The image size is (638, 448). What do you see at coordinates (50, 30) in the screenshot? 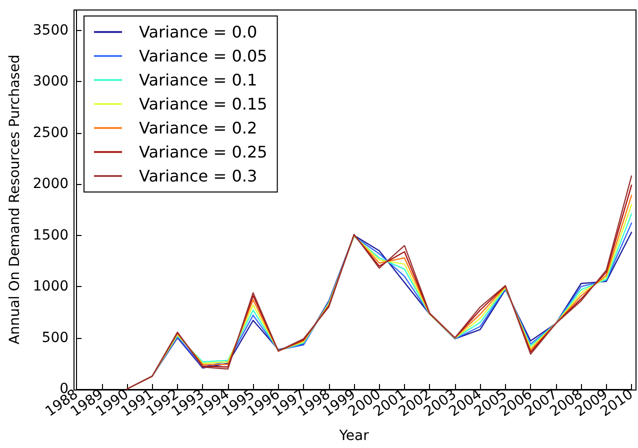
I see `y-tick-label: 3500` at bounding box center [50, 30].